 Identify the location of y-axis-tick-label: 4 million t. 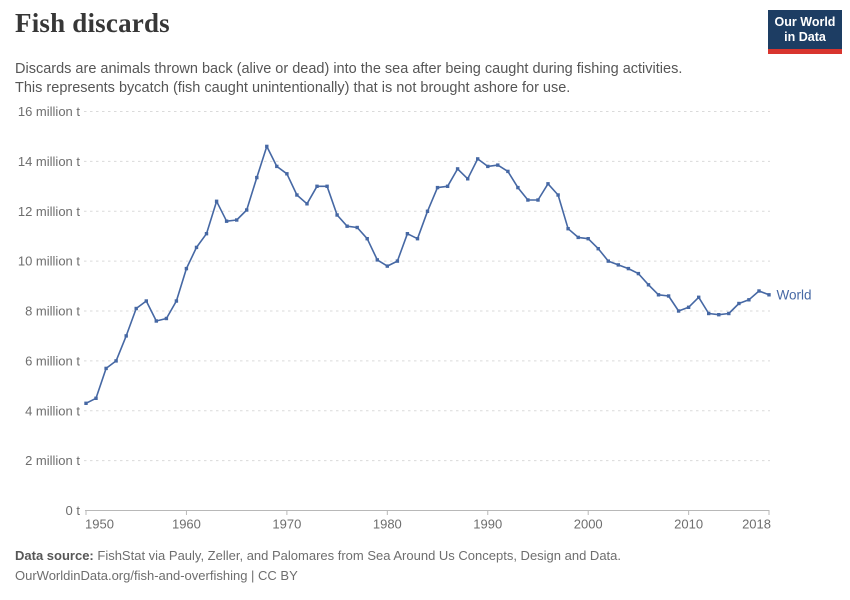
(52, 410).